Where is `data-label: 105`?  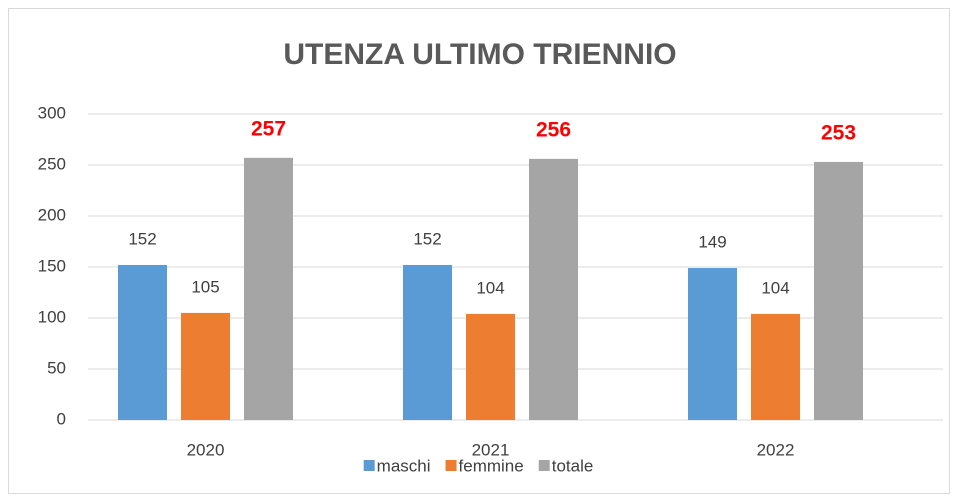 data-label: 105 is located at coordinates (205, 286).